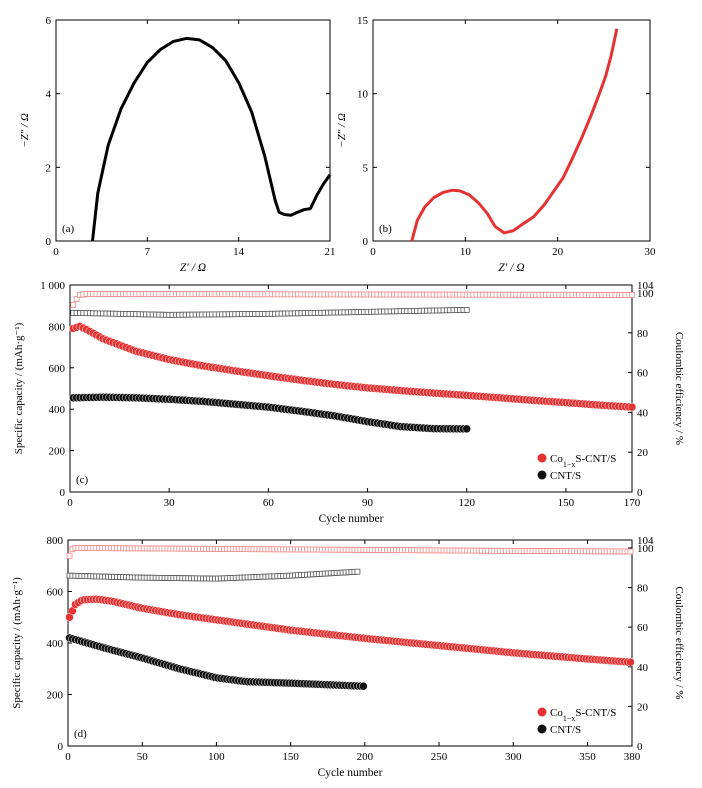  I want to click on panel-b: 0 10 20 30 0 5 10 15 Z′ / Ω −Z″ / Ω (b), so click(496, 144).